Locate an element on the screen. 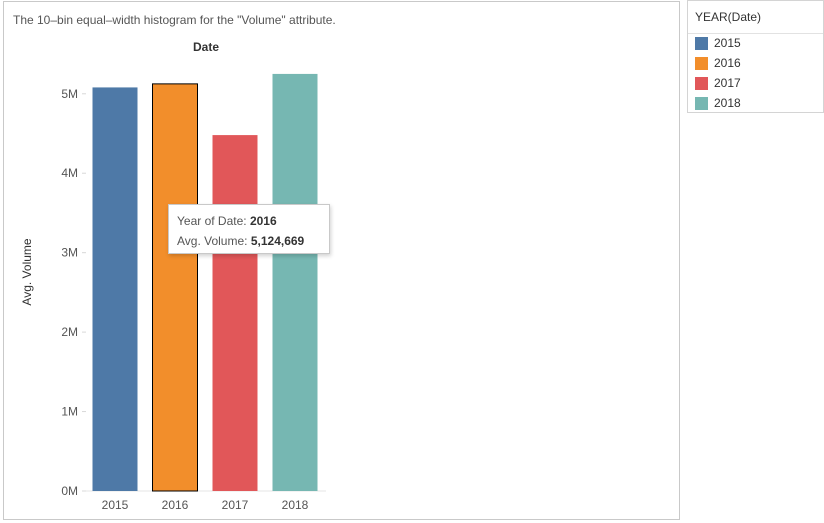  legend-item-2015: 2015 is located at coordinates (718, 43).